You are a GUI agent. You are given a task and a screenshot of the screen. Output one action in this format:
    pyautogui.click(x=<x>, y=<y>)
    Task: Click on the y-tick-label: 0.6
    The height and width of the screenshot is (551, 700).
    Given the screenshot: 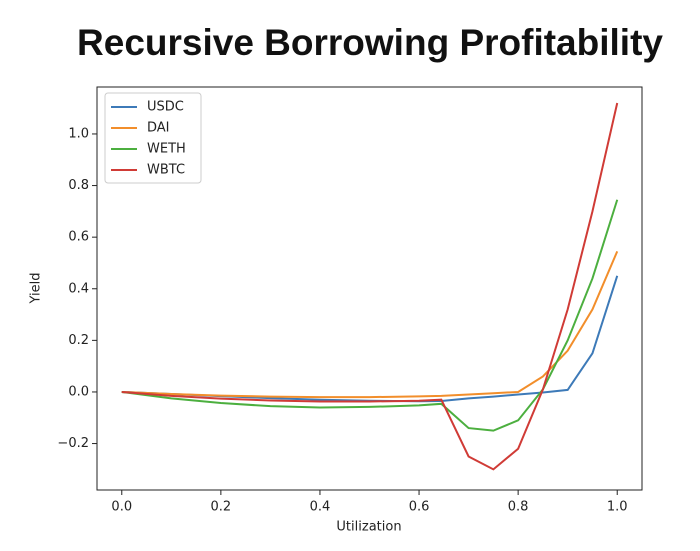 What is the action you would take?
    pyautogui.click(x=78, y=237)
    